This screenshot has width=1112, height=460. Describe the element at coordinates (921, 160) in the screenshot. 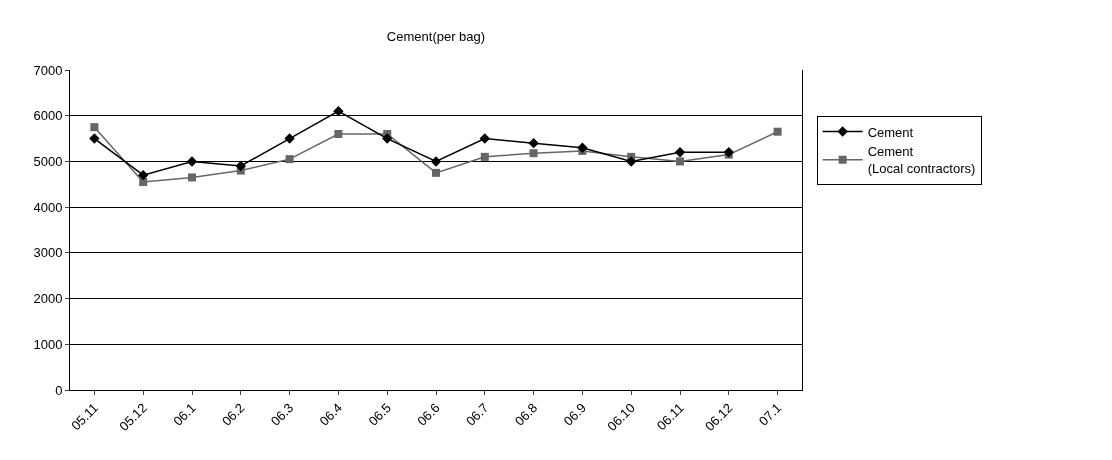

I see `legend-label: Cement (Local contractors)` at that location.